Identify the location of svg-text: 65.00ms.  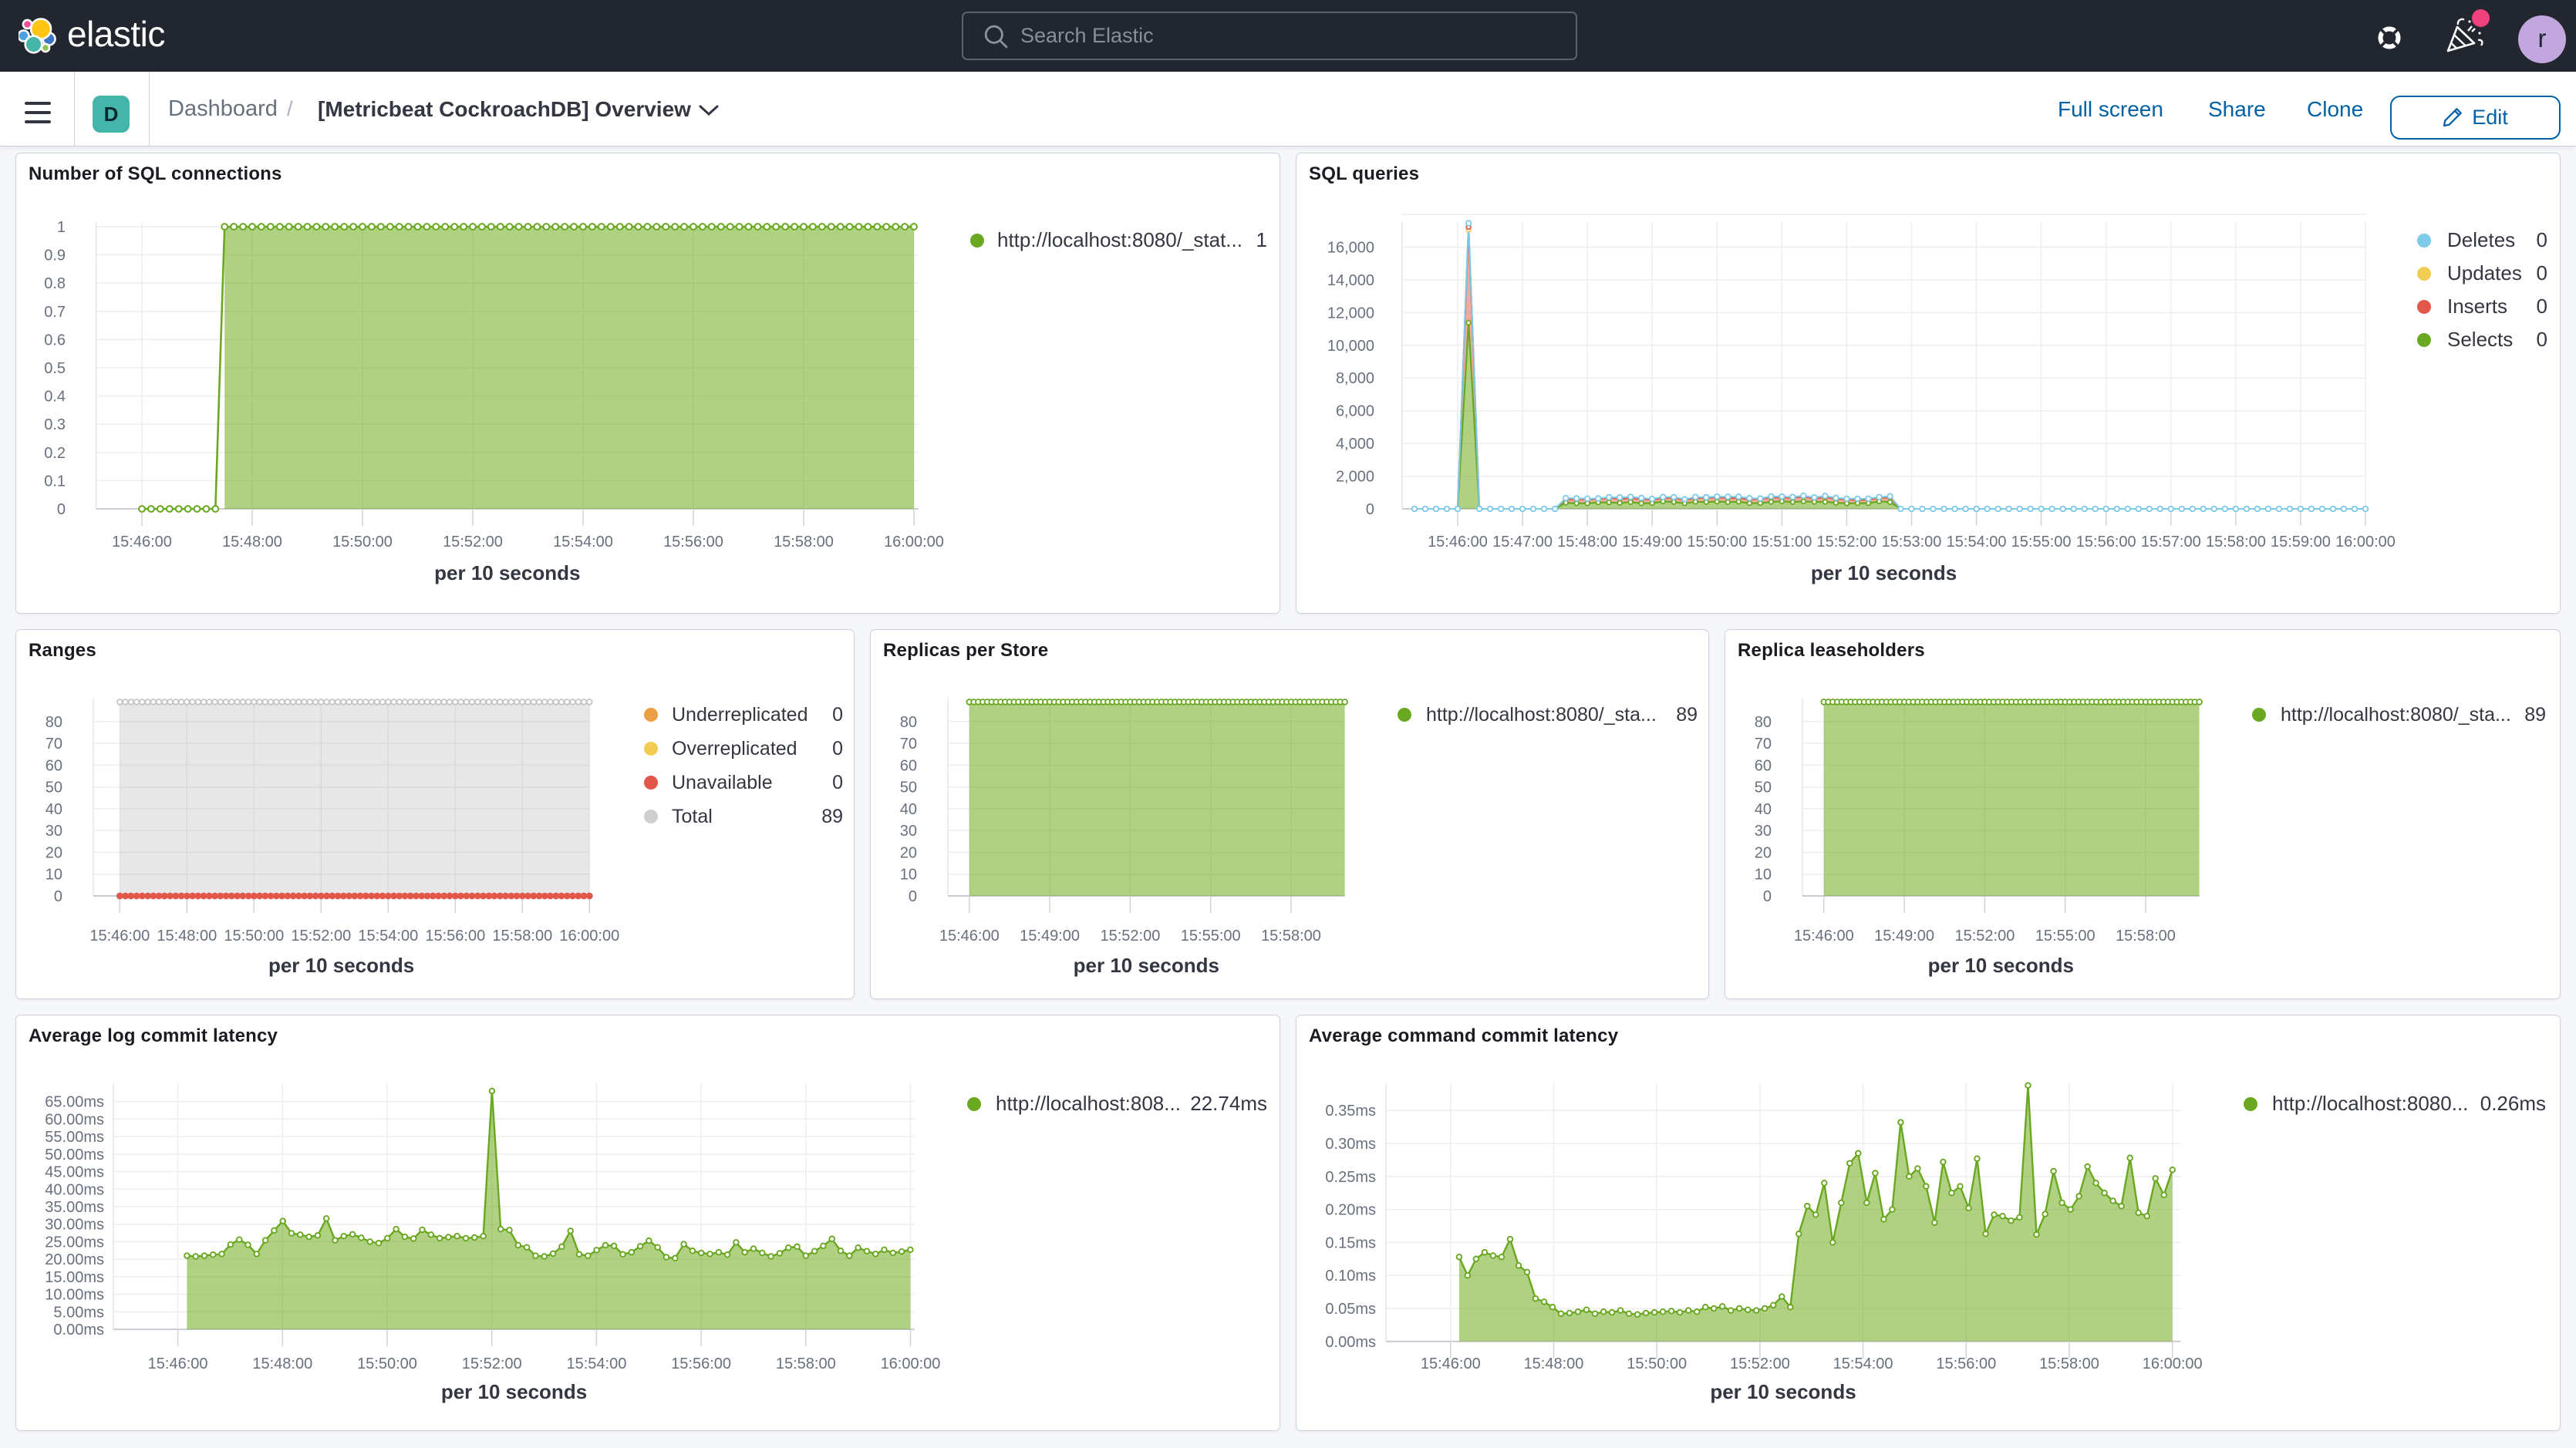
(74, 1102).